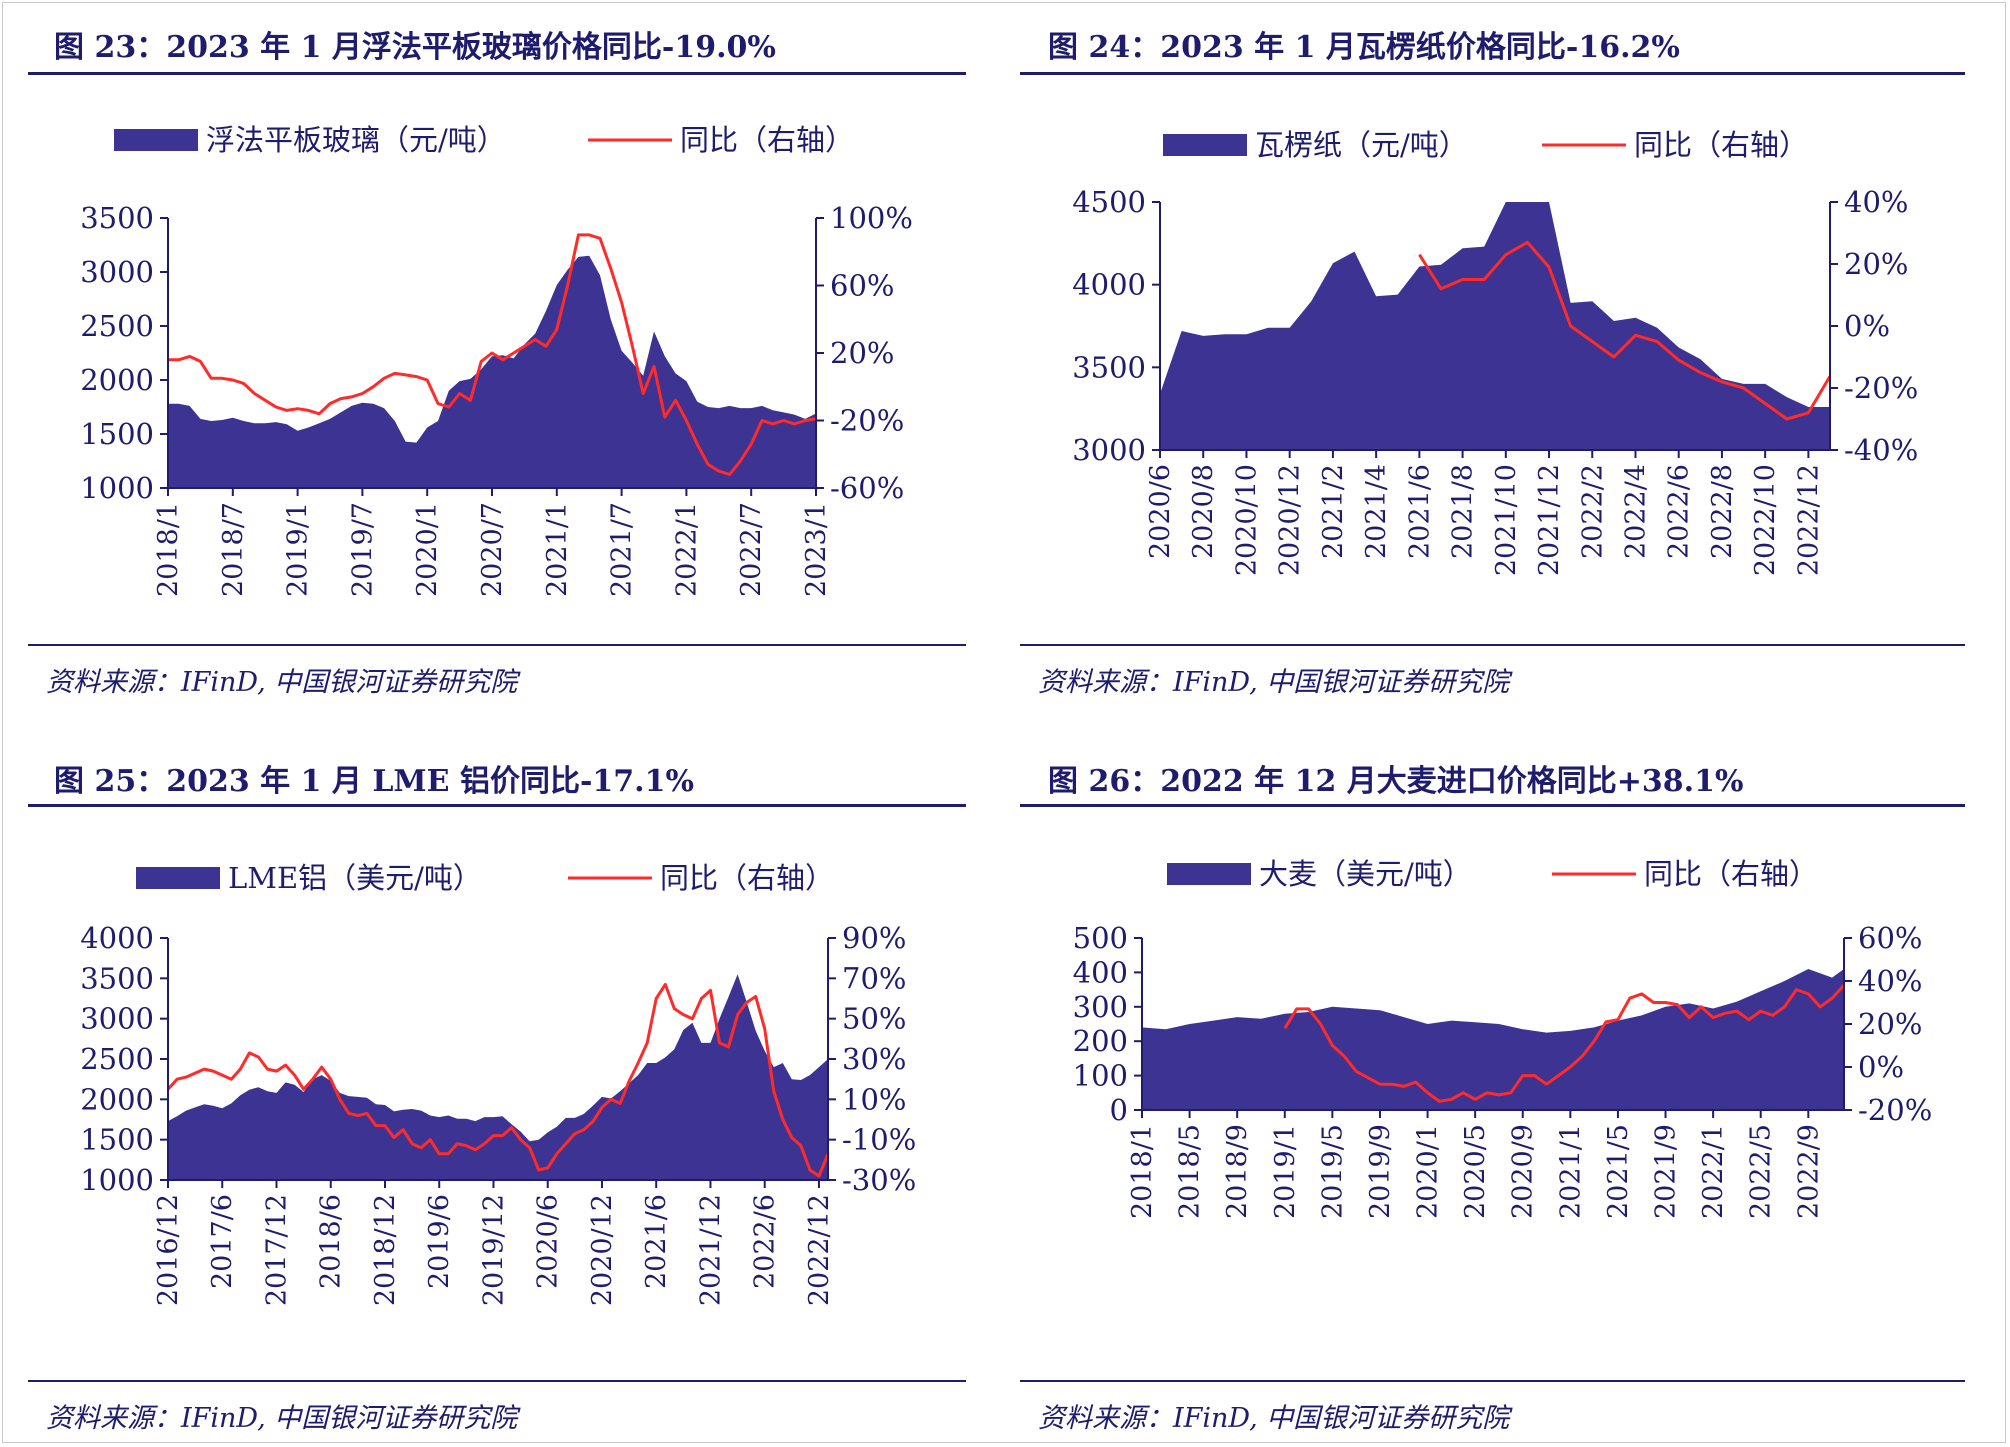 This screenshot has height=1447, width=2010. I want to click on x-axis-tick-label: 2017/12, so click(276, 1250).